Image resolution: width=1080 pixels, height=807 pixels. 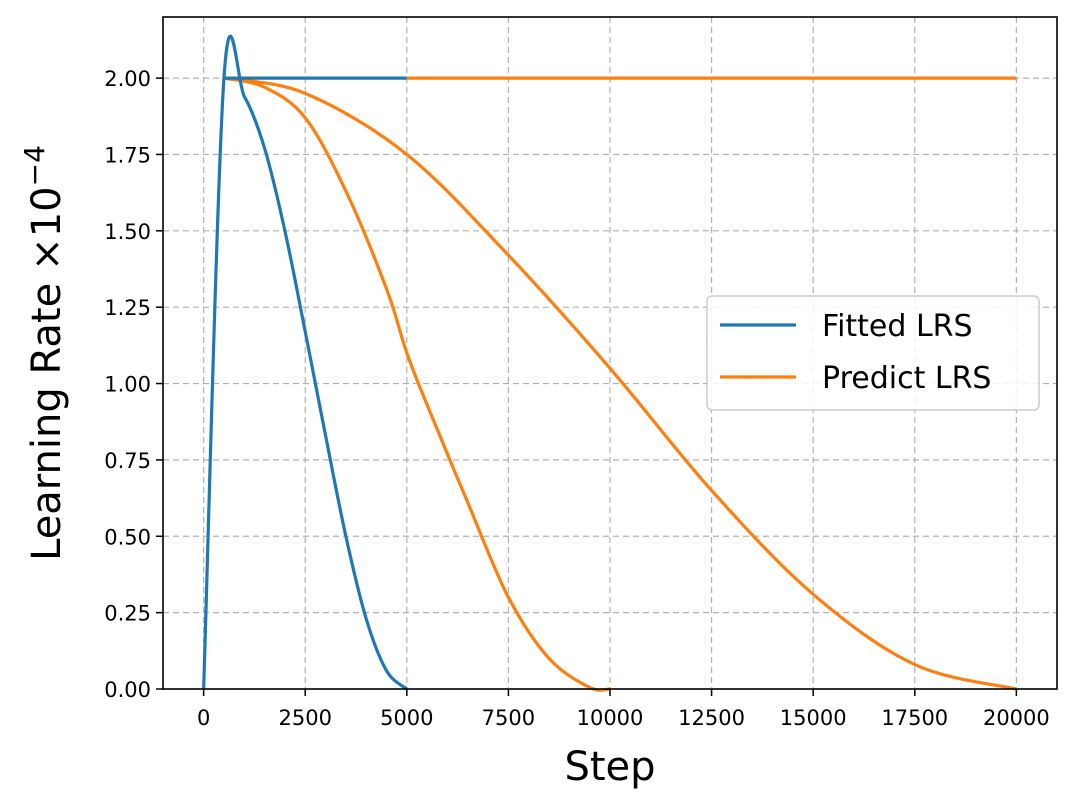 I want to click on y-tick-label: 2.00, so click(x=127, y=79).